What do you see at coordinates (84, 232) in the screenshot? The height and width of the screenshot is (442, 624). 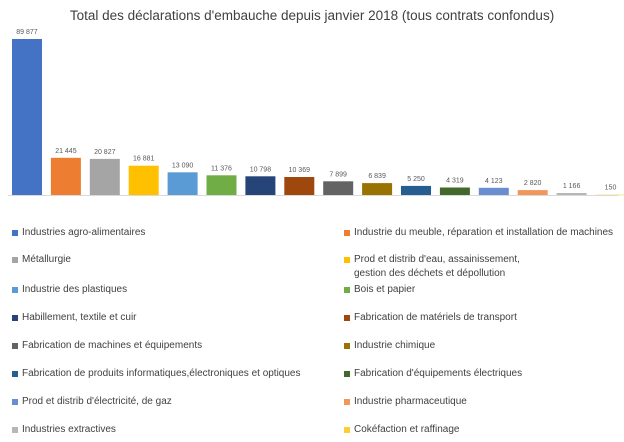 I see `legend-label: Industries agro-alimentaires` at bounding box center [84, 232].